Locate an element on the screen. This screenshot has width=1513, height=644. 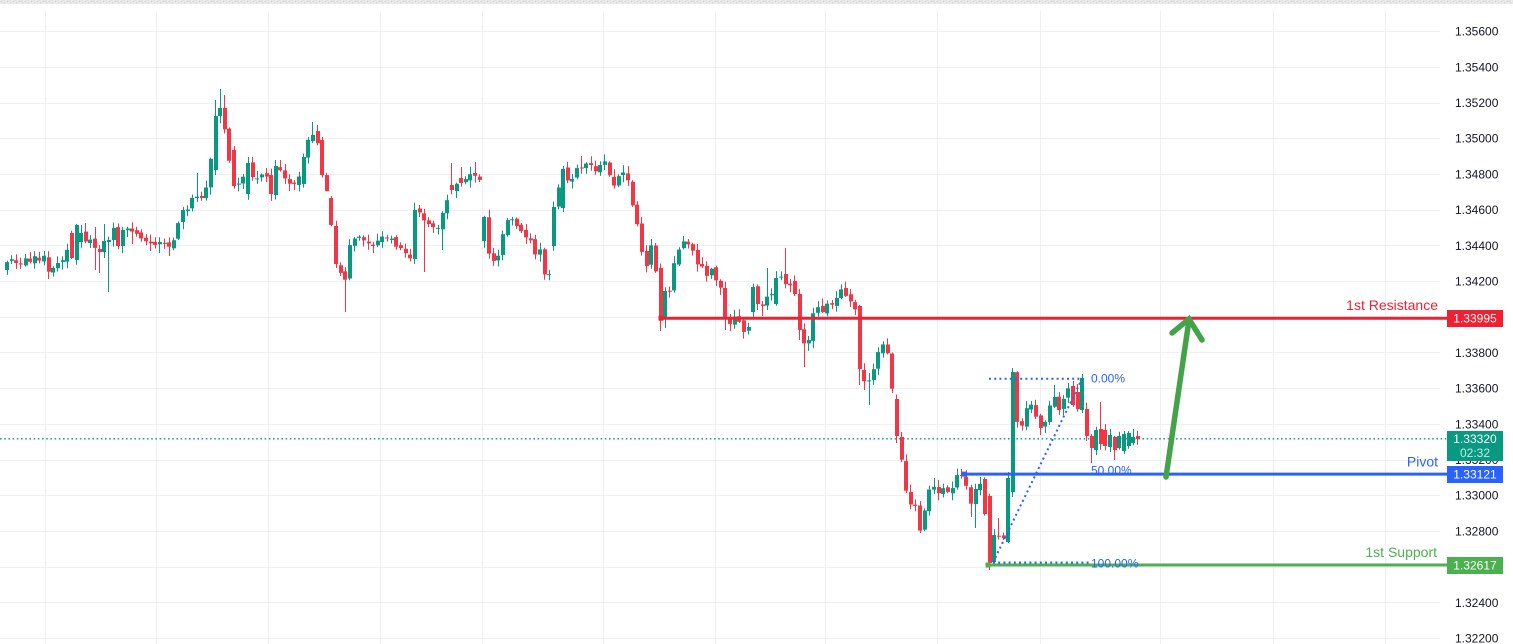
svg-text: 1.33121 is located at coordinates (1475, 475).